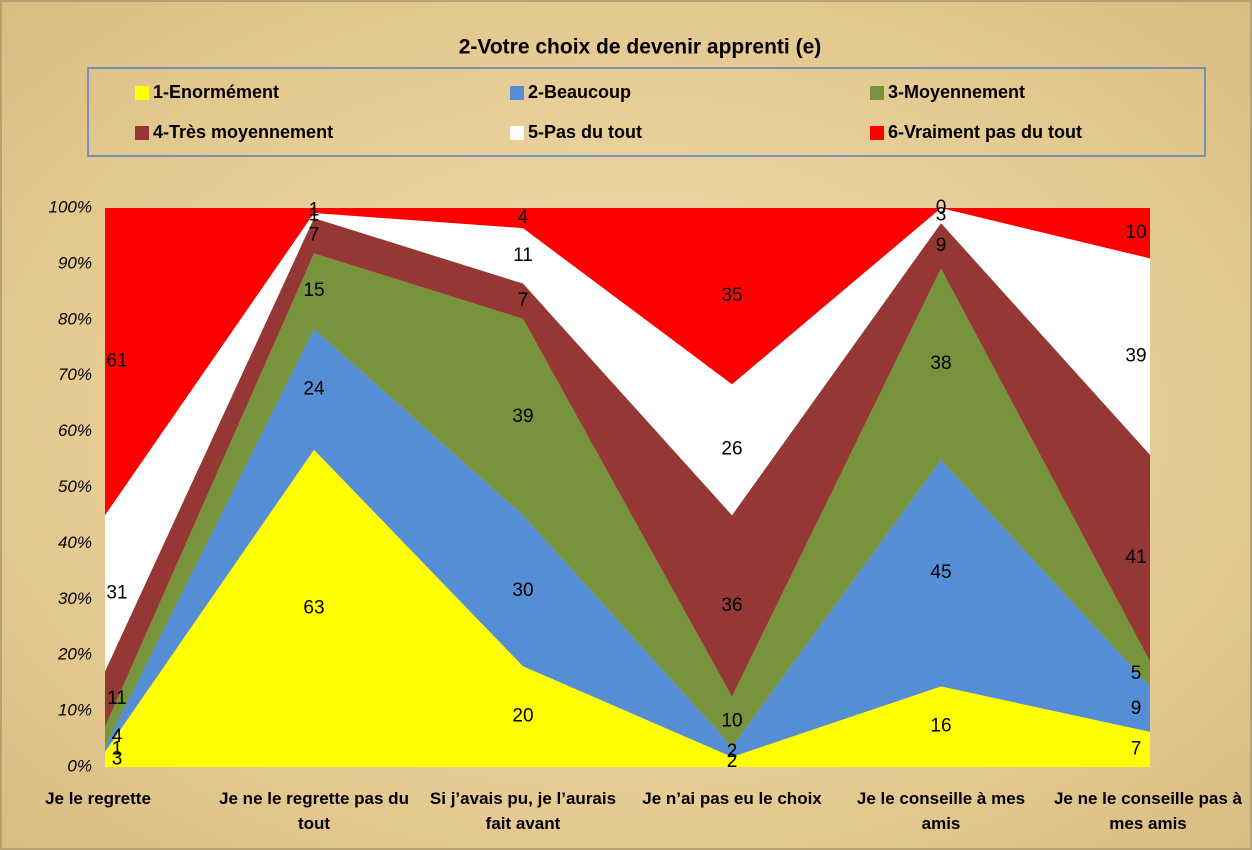 The height and width of the screenshot is (850, 1252). I want to click on y-tick-label: 90%, so click(75, 262).